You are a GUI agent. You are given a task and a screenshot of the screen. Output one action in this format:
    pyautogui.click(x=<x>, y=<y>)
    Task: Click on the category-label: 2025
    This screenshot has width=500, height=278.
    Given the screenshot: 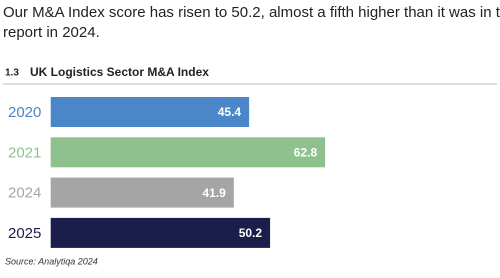 What is the action you would take?
    pyautogui.click(x=24, y=233)
    